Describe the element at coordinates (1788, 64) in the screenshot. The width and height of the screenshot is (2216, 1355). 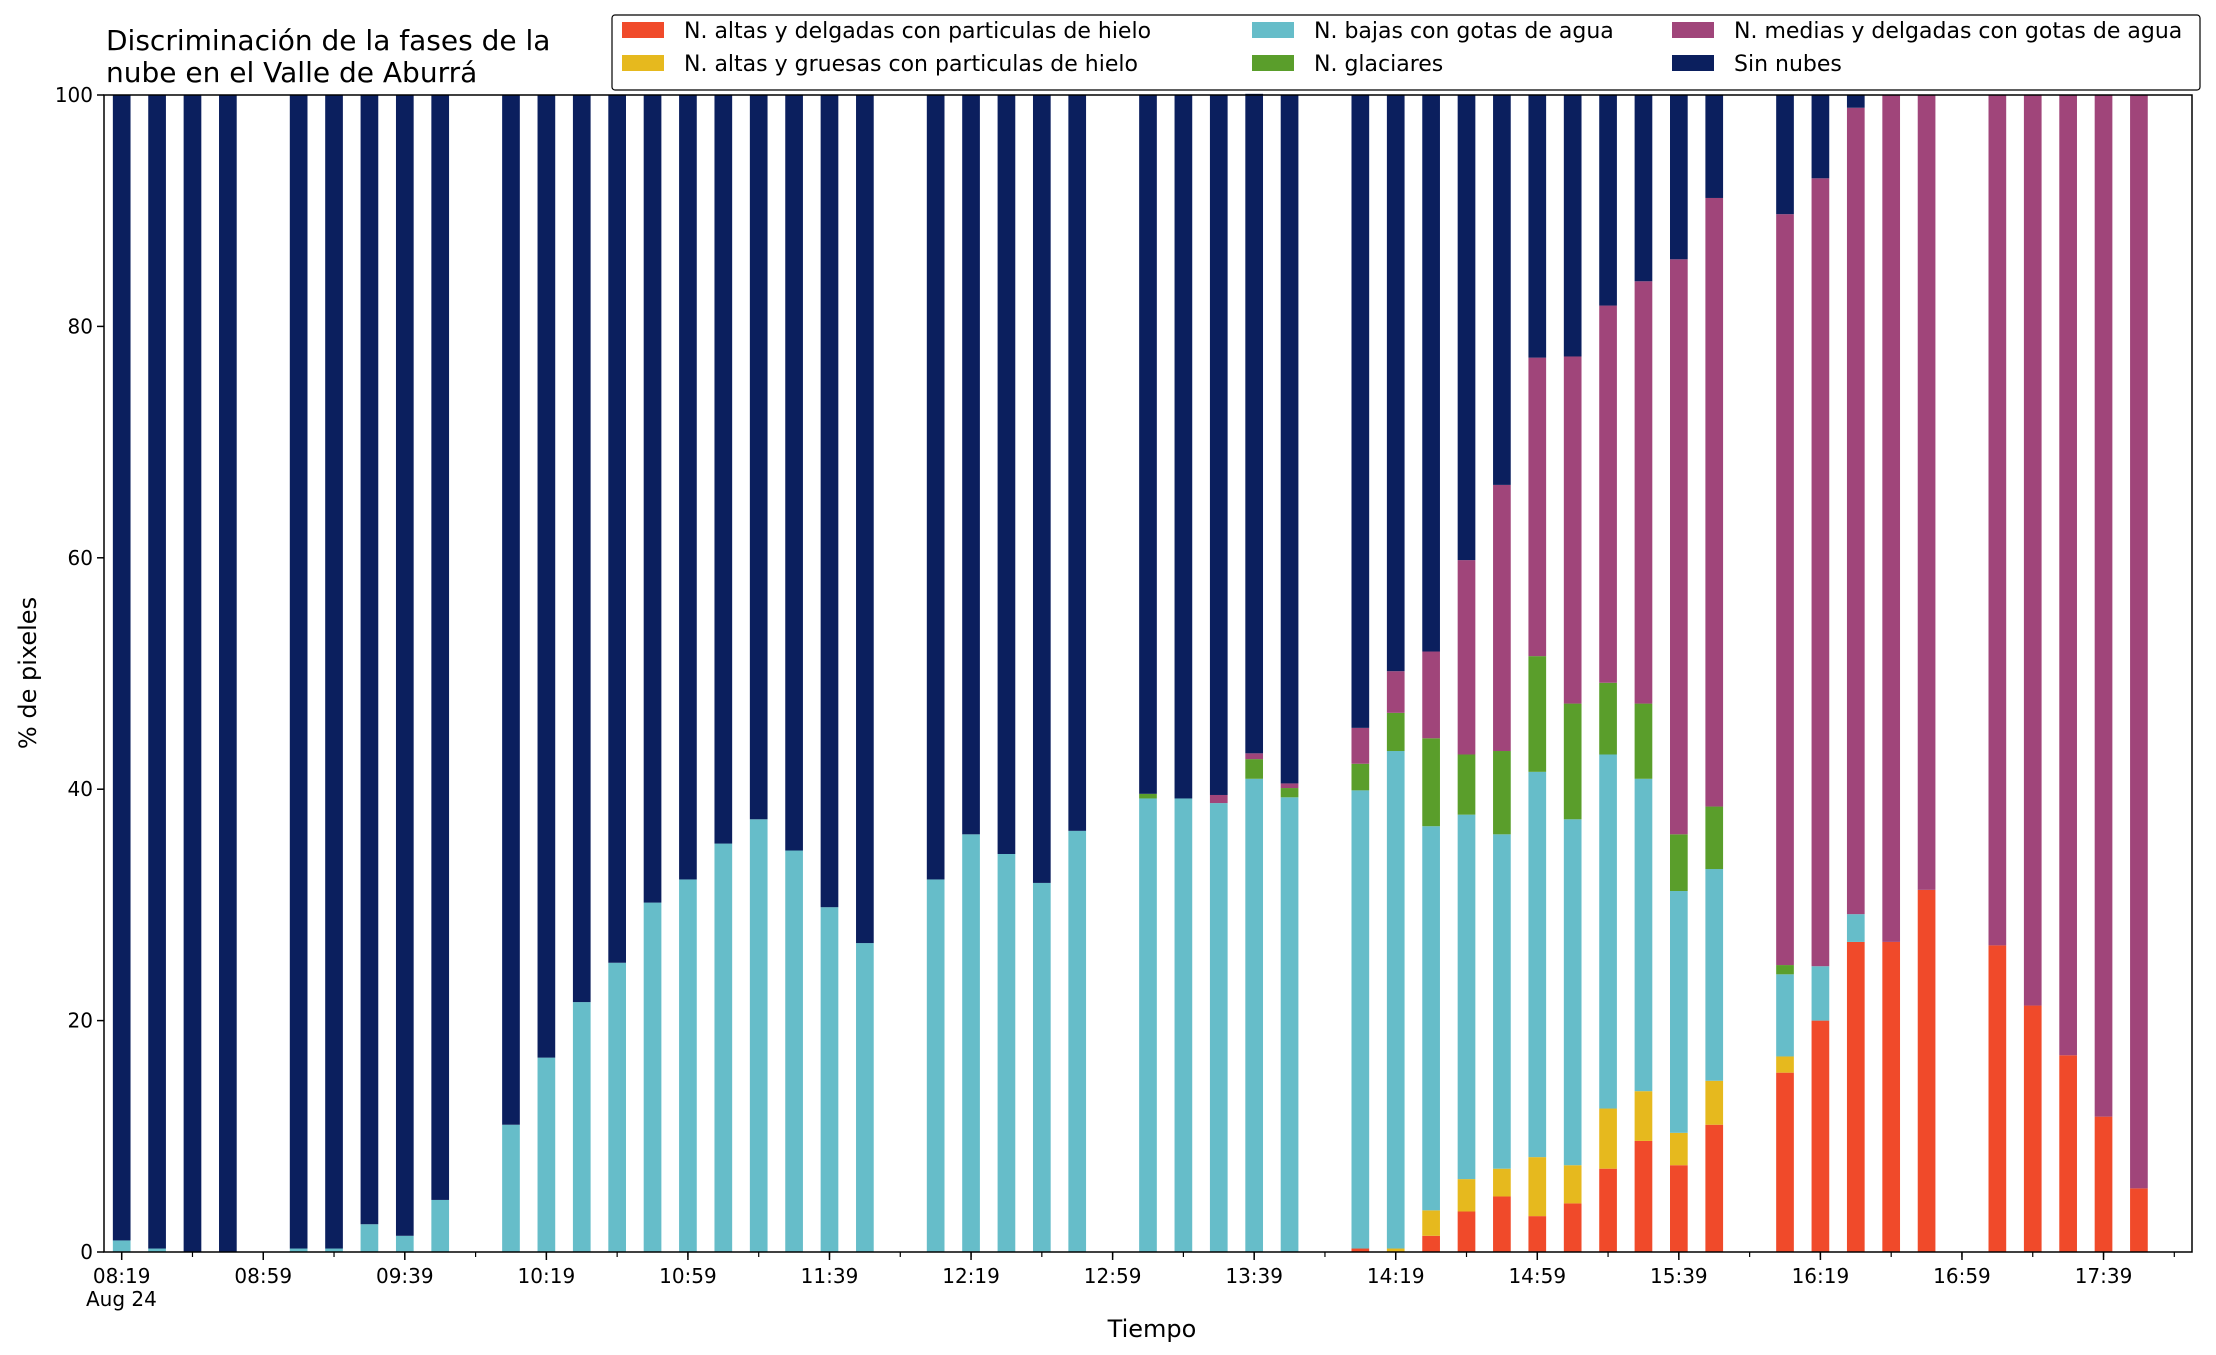
I see `legend-label: Sin nubes` at that location.